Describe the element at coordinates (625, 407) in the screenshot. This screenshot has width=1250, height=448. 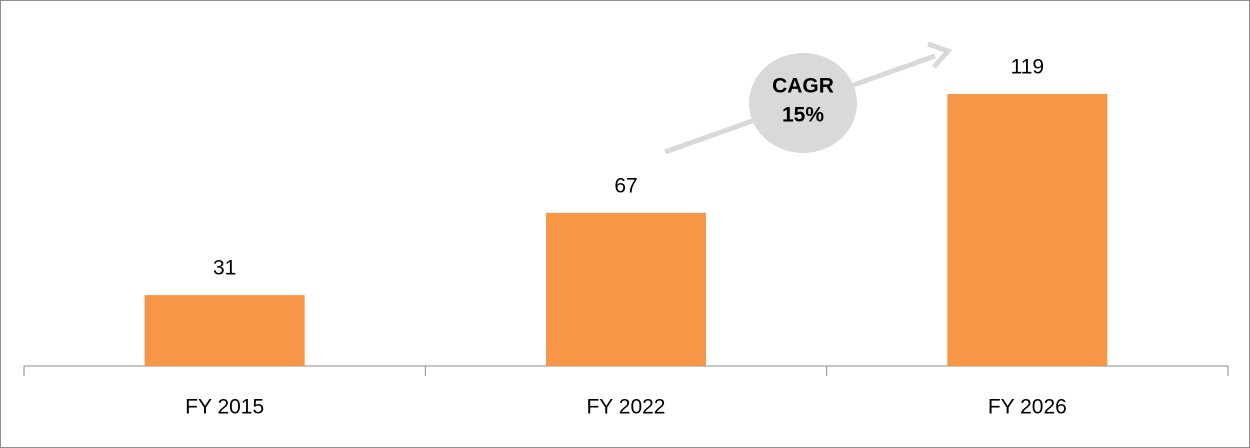
I see `x-tick-label: FY 2022` at that location.